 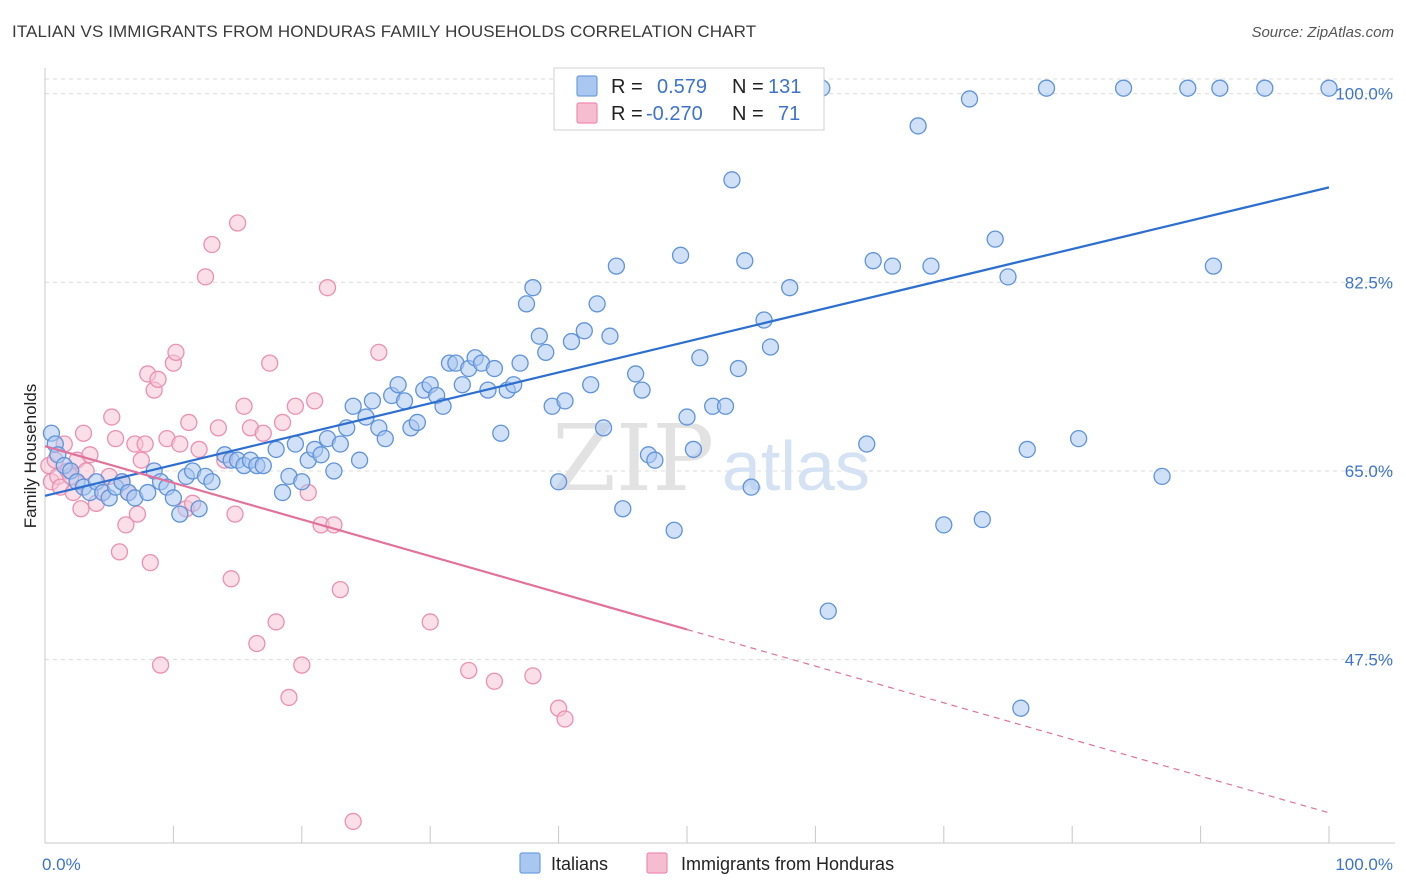 What do you see at coordinates (366, 538) in the screenshot?
I see `honduras-trendline-solid` at bounding box center [366, 538].